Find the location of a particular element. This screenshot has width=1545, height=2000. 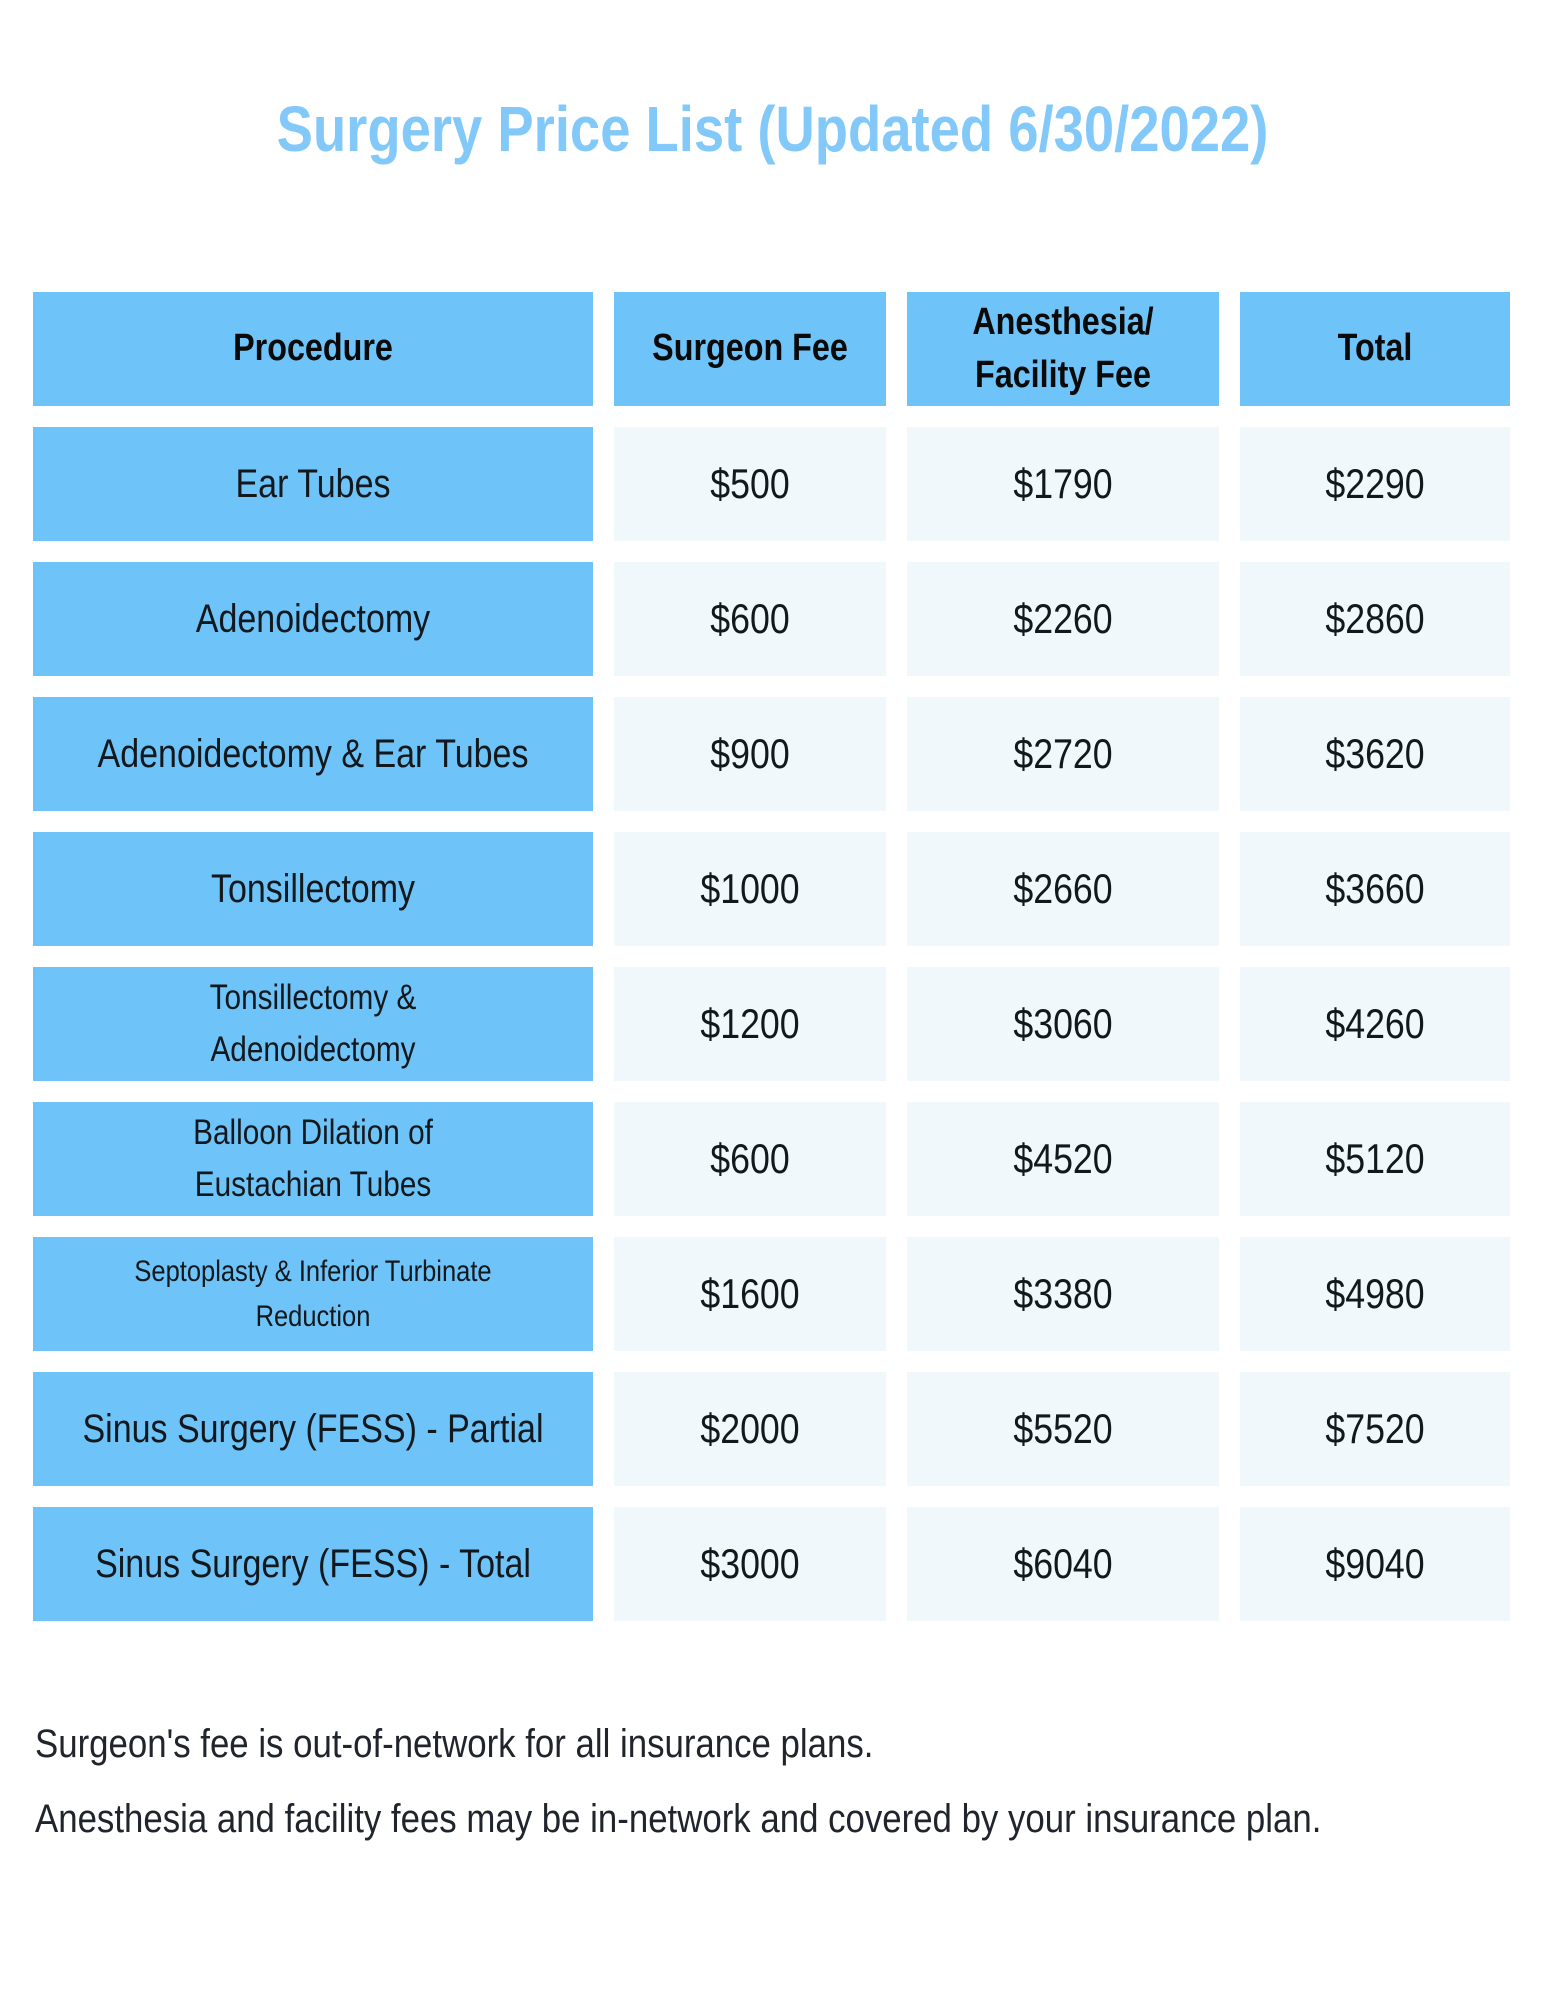

total-cell: $7520 is located at coordinates (1375, 1429).